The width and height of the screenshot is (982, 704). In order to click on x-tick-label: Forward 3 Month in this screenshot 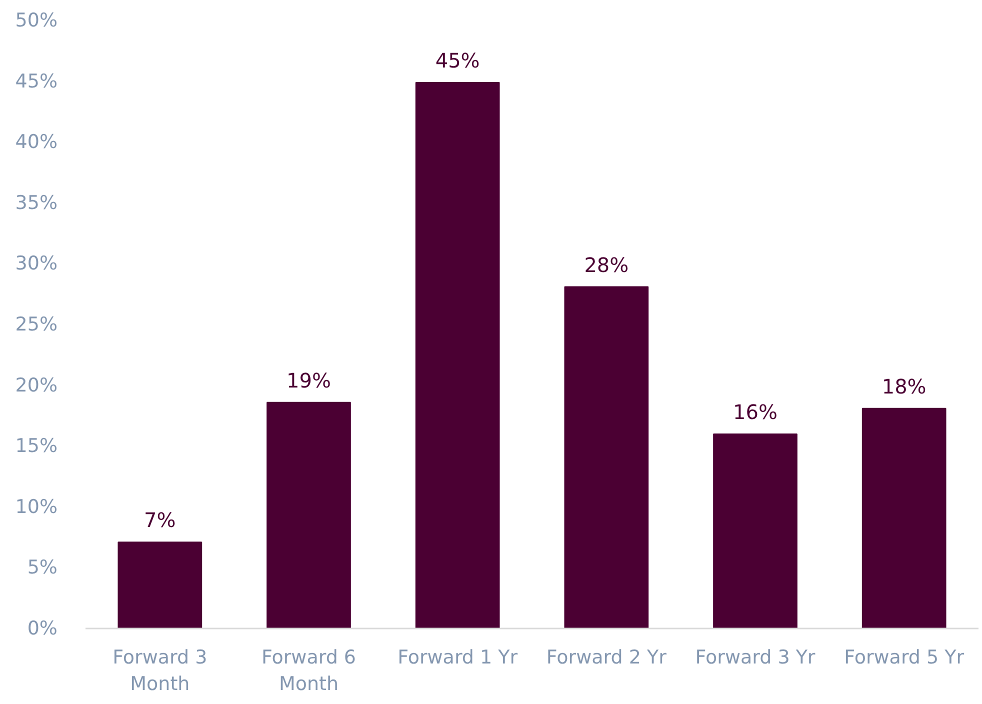, I will do `click(160, 670)`.